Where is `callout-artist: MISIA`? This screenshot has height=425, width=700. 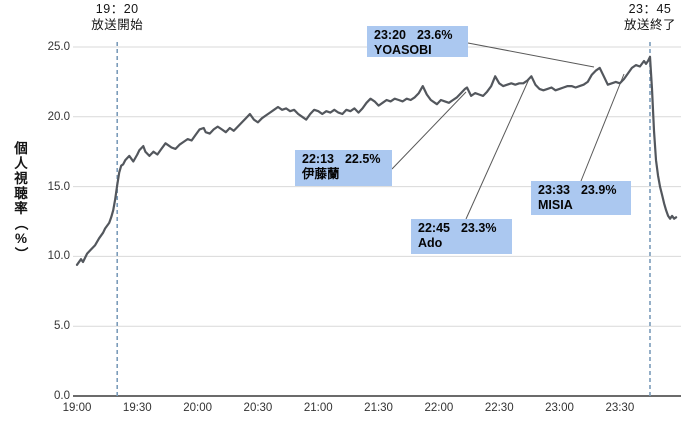
callout-artist: MISIA is located at coordinates (555, 205).